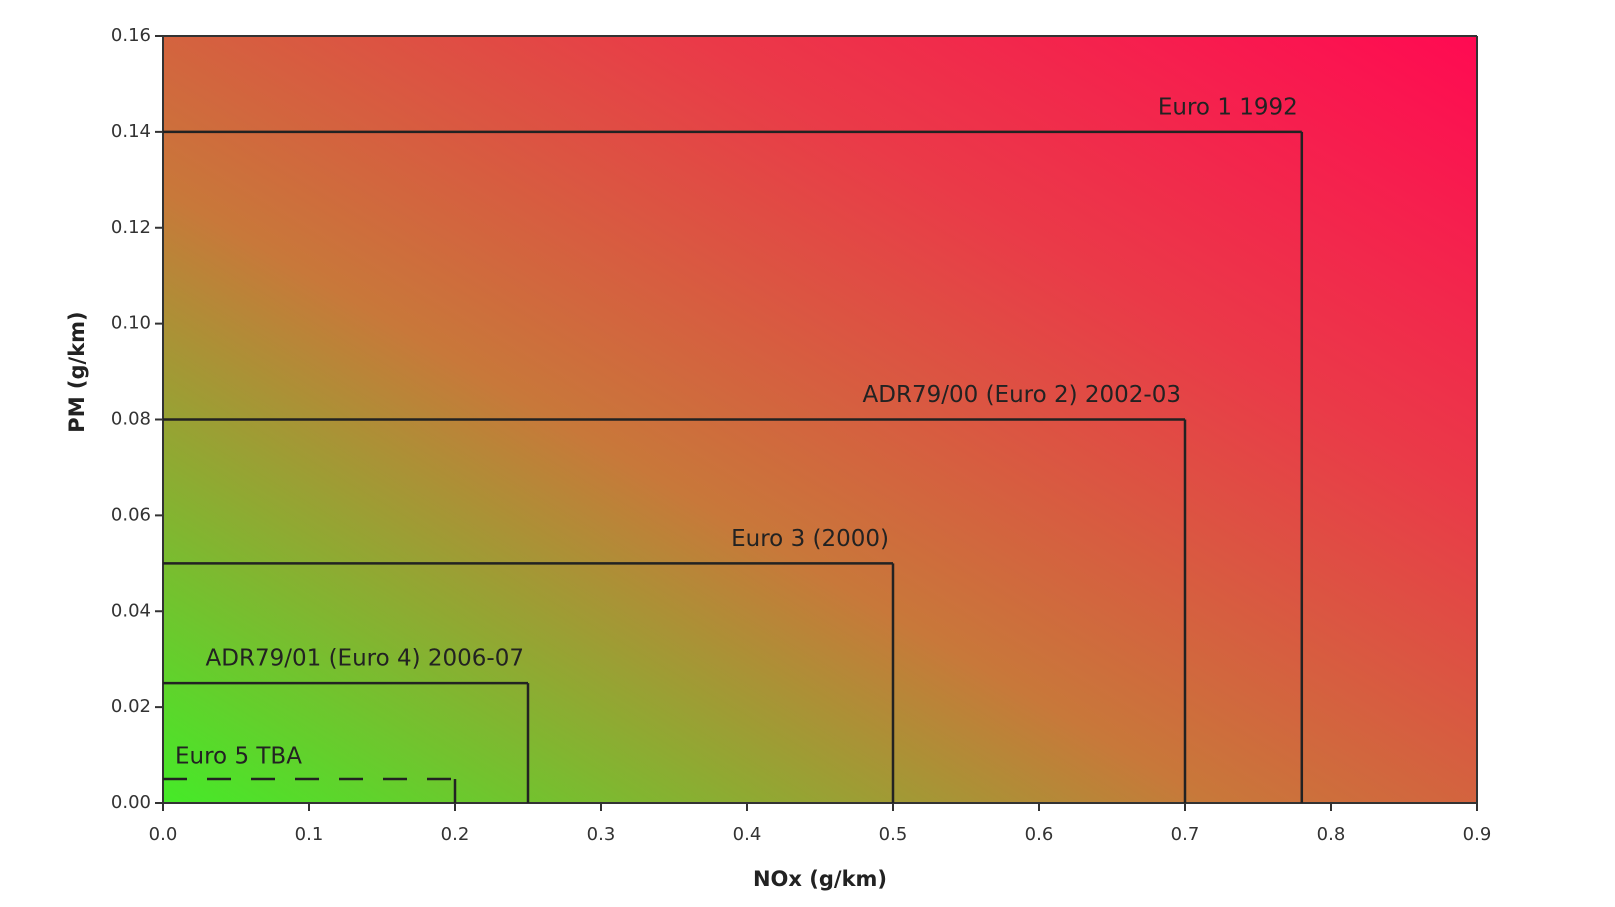 This screenshot has width=1615, height=907. I want to click on x-tick-label: 0.4, so click(747, 834).